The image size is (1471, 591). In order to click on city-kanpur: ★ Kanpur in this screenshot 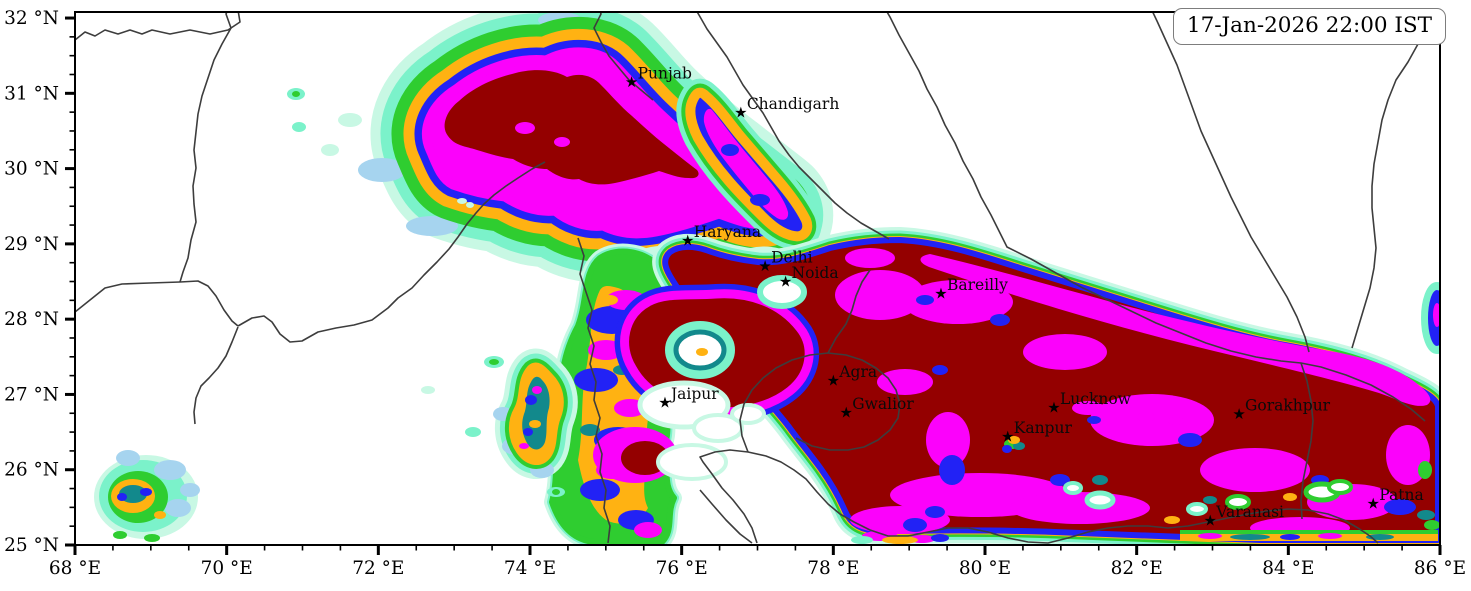, I will do `click(1036, 432)`.